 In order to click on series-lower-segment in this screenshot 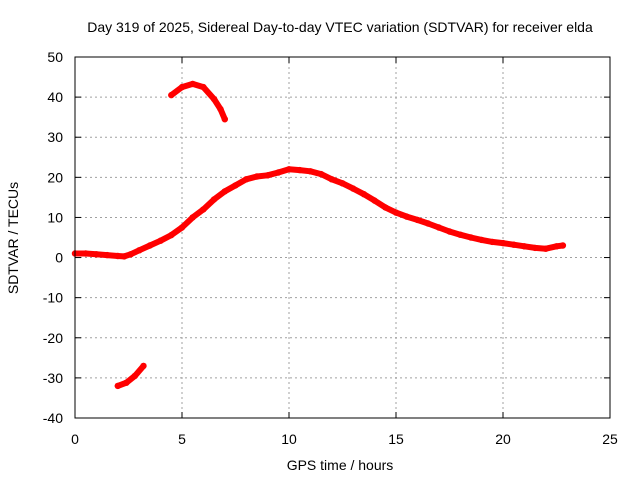, I will do `click(130, 376)`.